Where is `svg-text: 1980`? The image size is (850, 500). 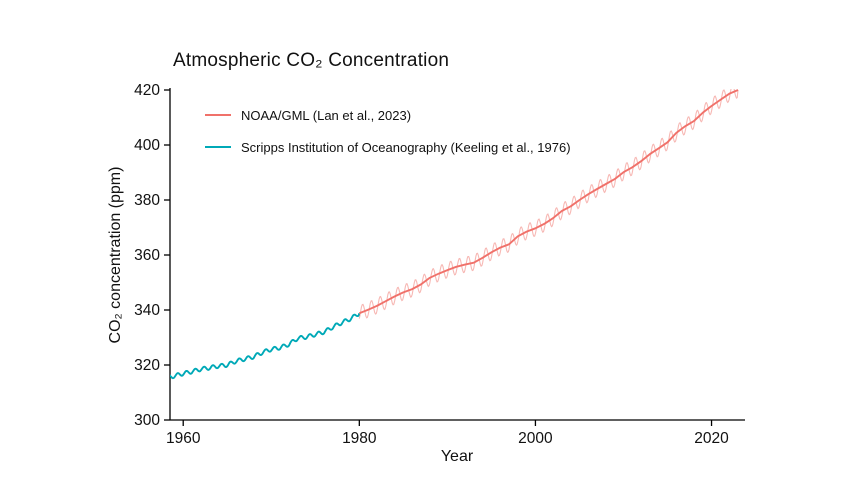 svg-text: 1980 is located at coordinates (359, 438).